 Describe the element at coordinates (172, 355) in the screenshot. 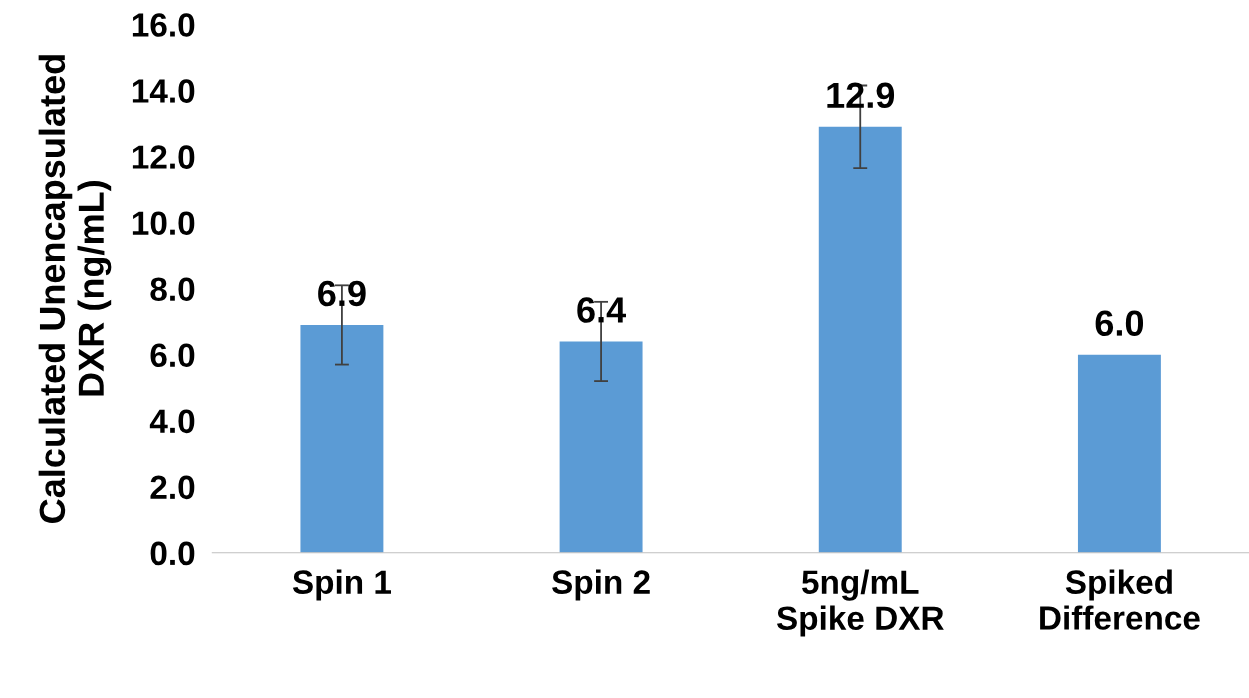

I see `y-tick-label: 6.0` at that location.